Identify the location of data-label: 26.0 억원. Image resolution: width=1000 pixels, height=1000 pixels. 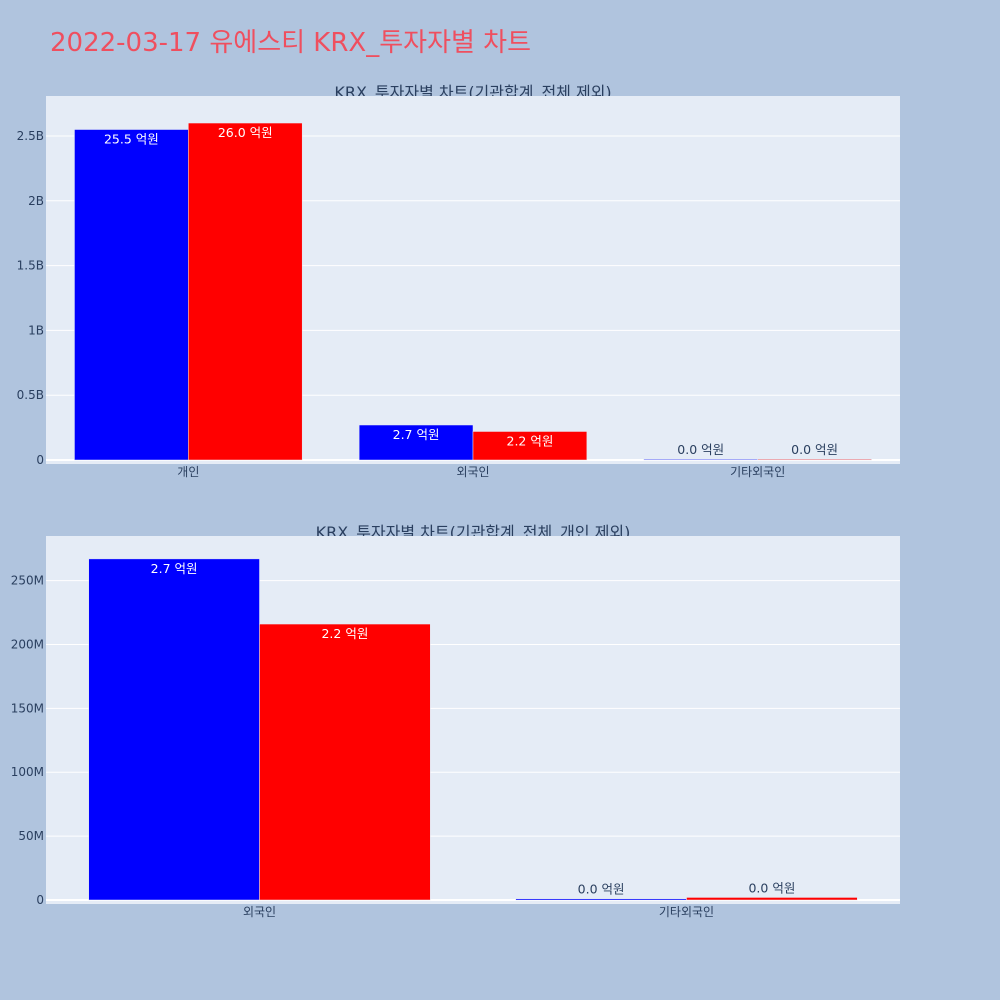
(245, 132).